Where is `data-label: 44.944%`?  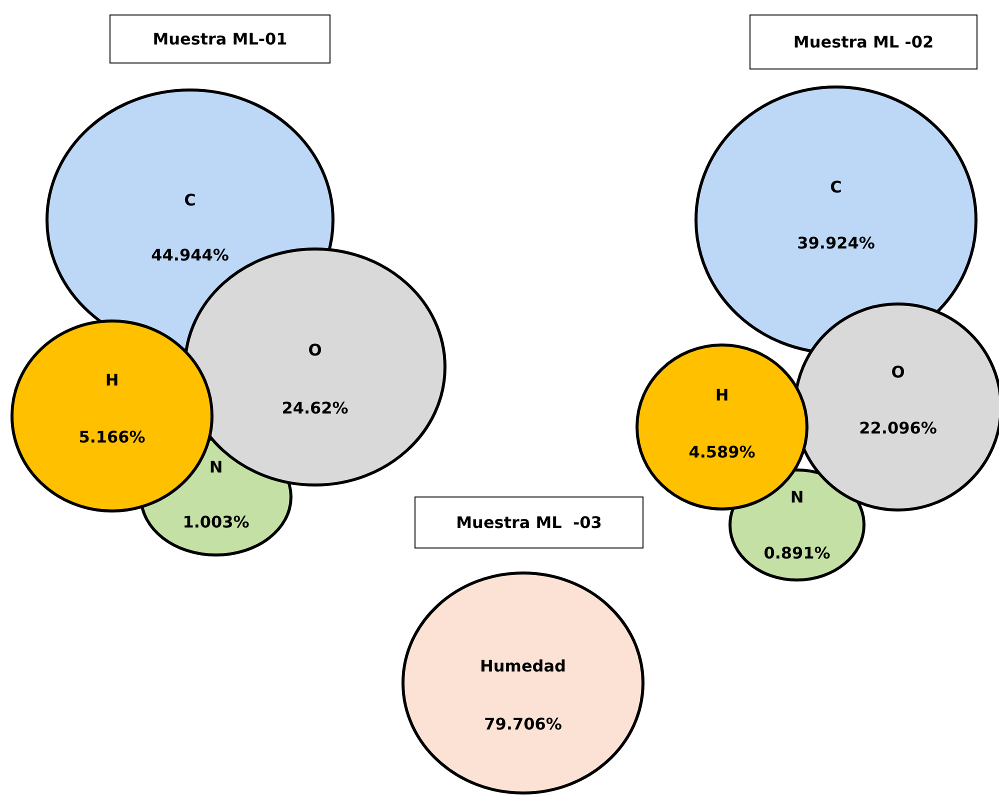 data-label: 44.944% is located at coordinates (190, 255).